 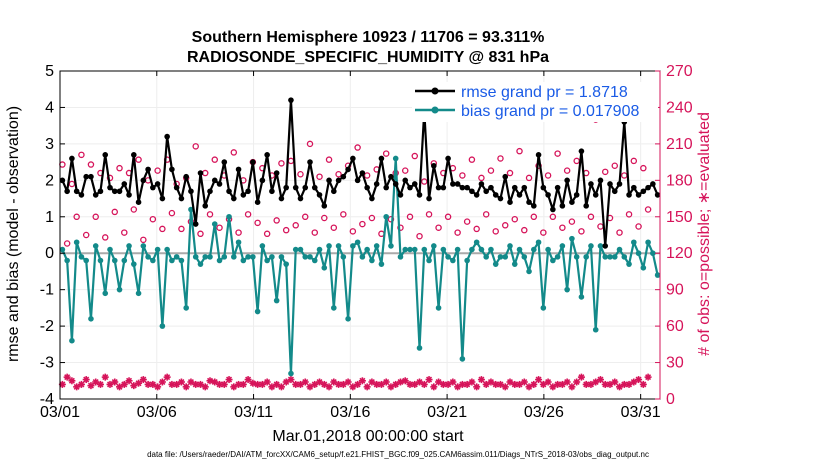 What do you see at coordinates (350, 412) in the screenshot?
I see `x-tick-label: 03/16` at bounding box center [350, 412].